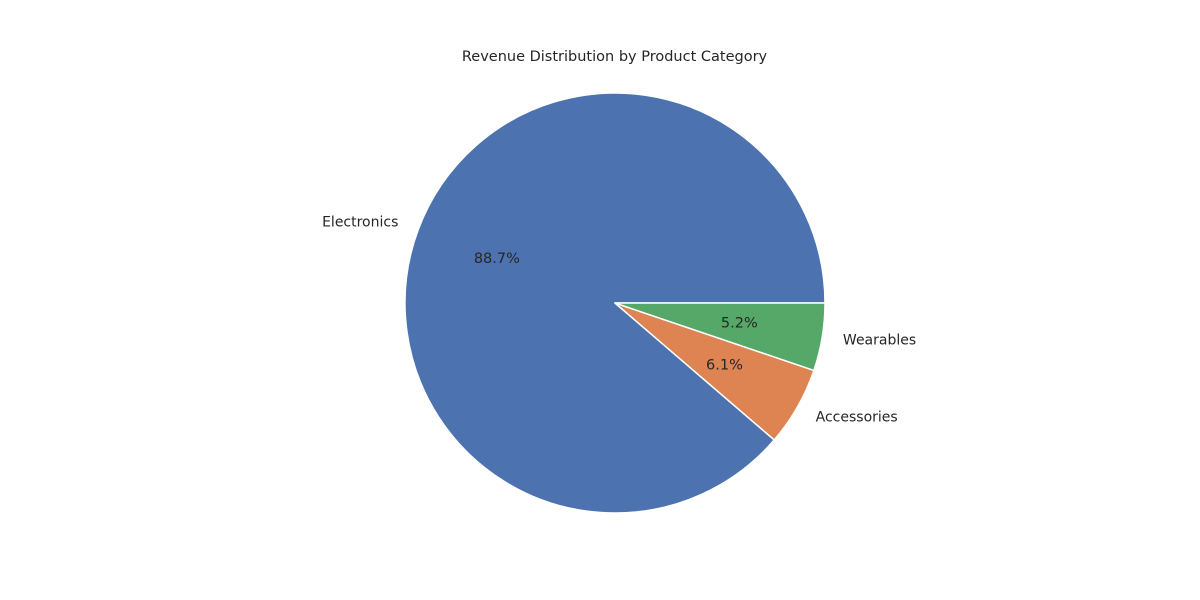 This screenshot has width=1200, height=600. Describe the element at coordinates (724, 365) in the screenshot. I see `pie-percent-label: 6.1%` at that location.